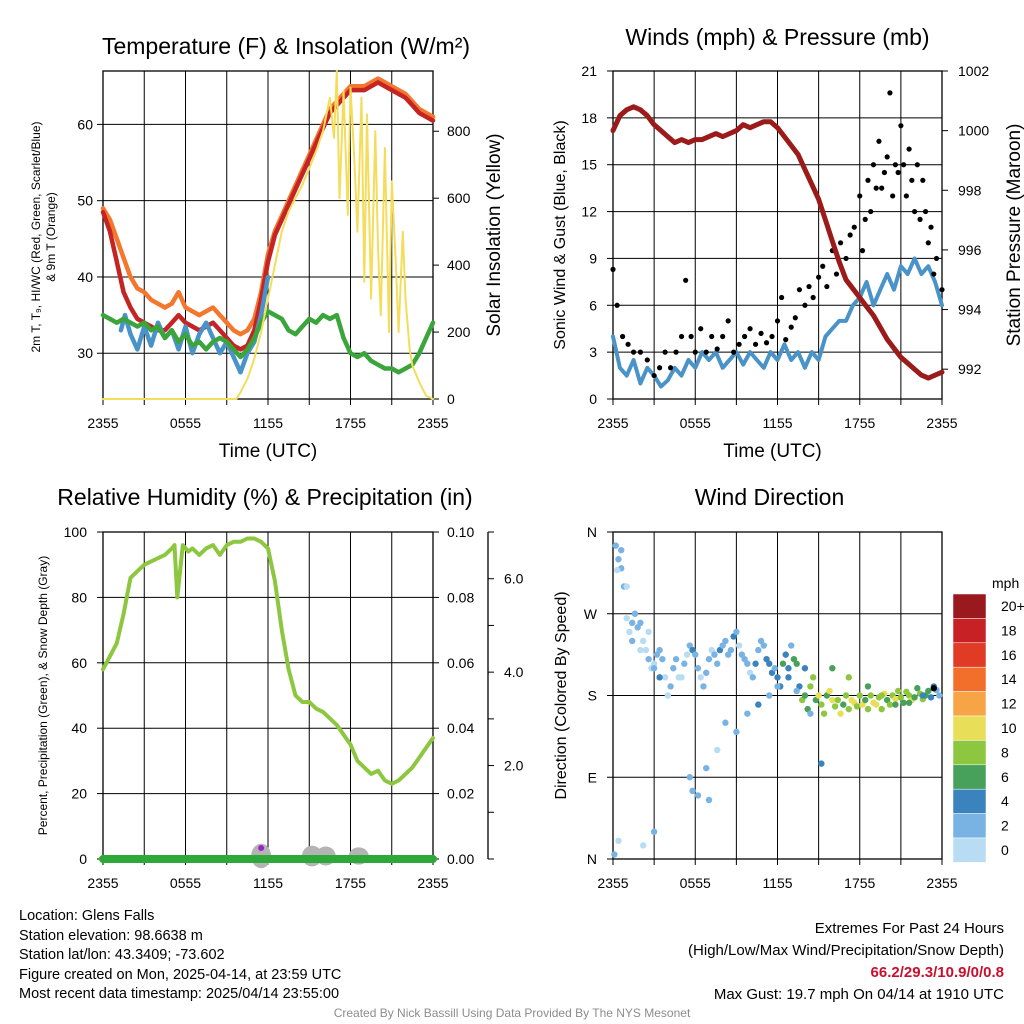  What do you see at coordinates (79, 728) in the screenshot?
I see `y-tick-label: 40` at bounding box center [79, 728].